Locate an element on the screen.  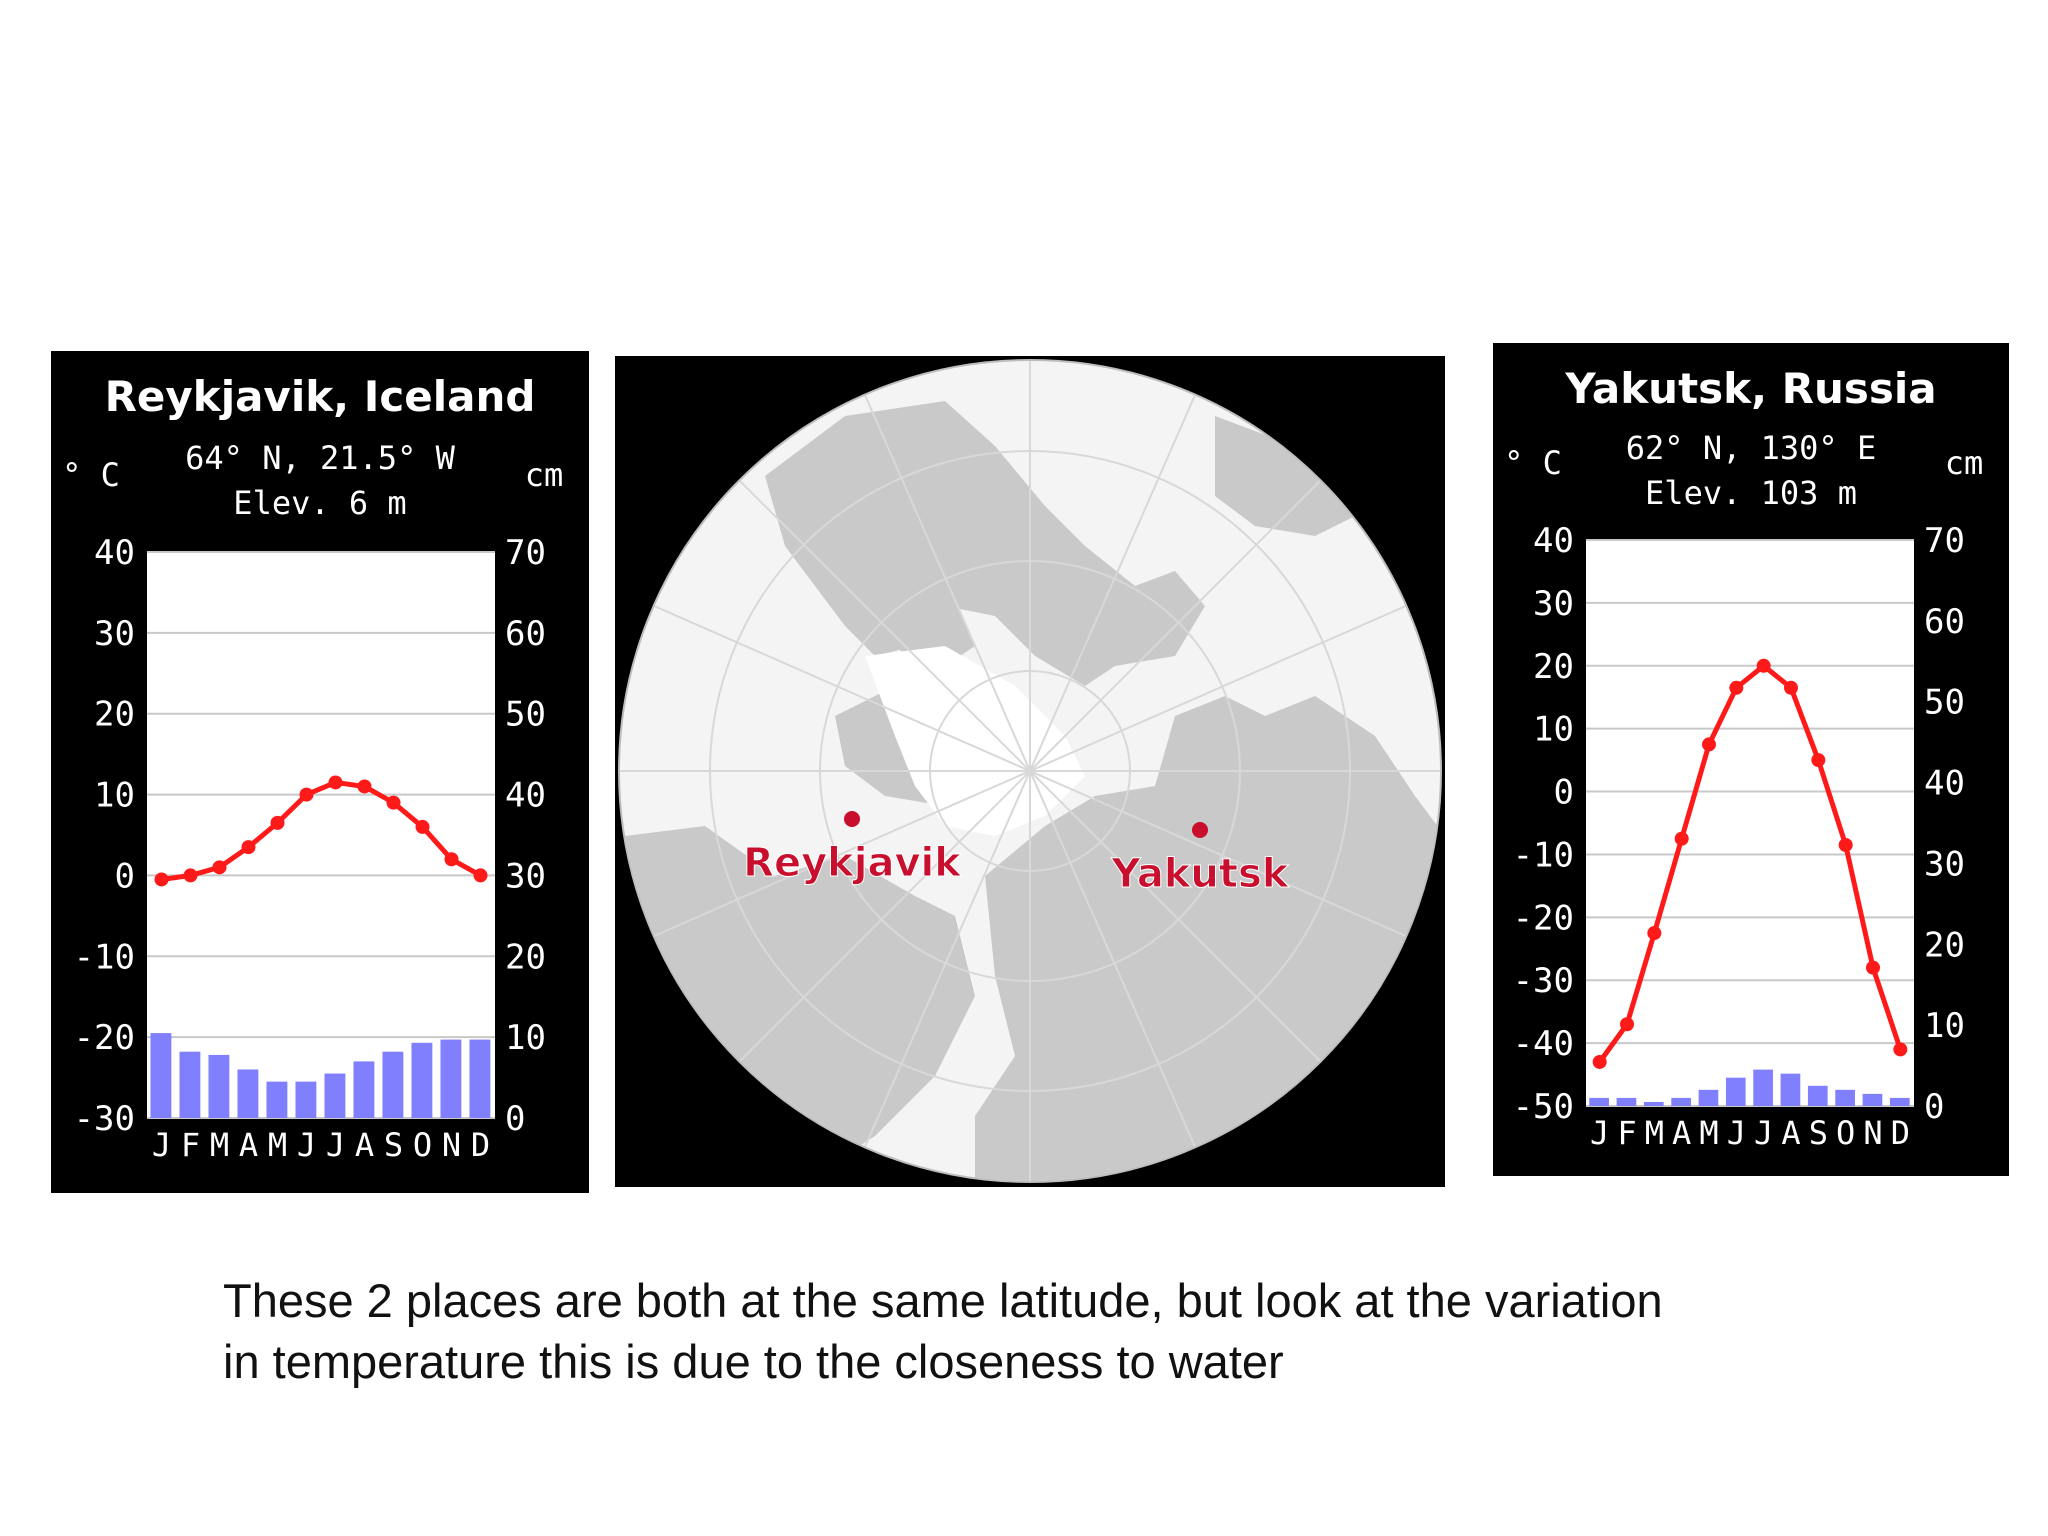
temperature-tick-label: 30 is located at coordinates (1553, 604).